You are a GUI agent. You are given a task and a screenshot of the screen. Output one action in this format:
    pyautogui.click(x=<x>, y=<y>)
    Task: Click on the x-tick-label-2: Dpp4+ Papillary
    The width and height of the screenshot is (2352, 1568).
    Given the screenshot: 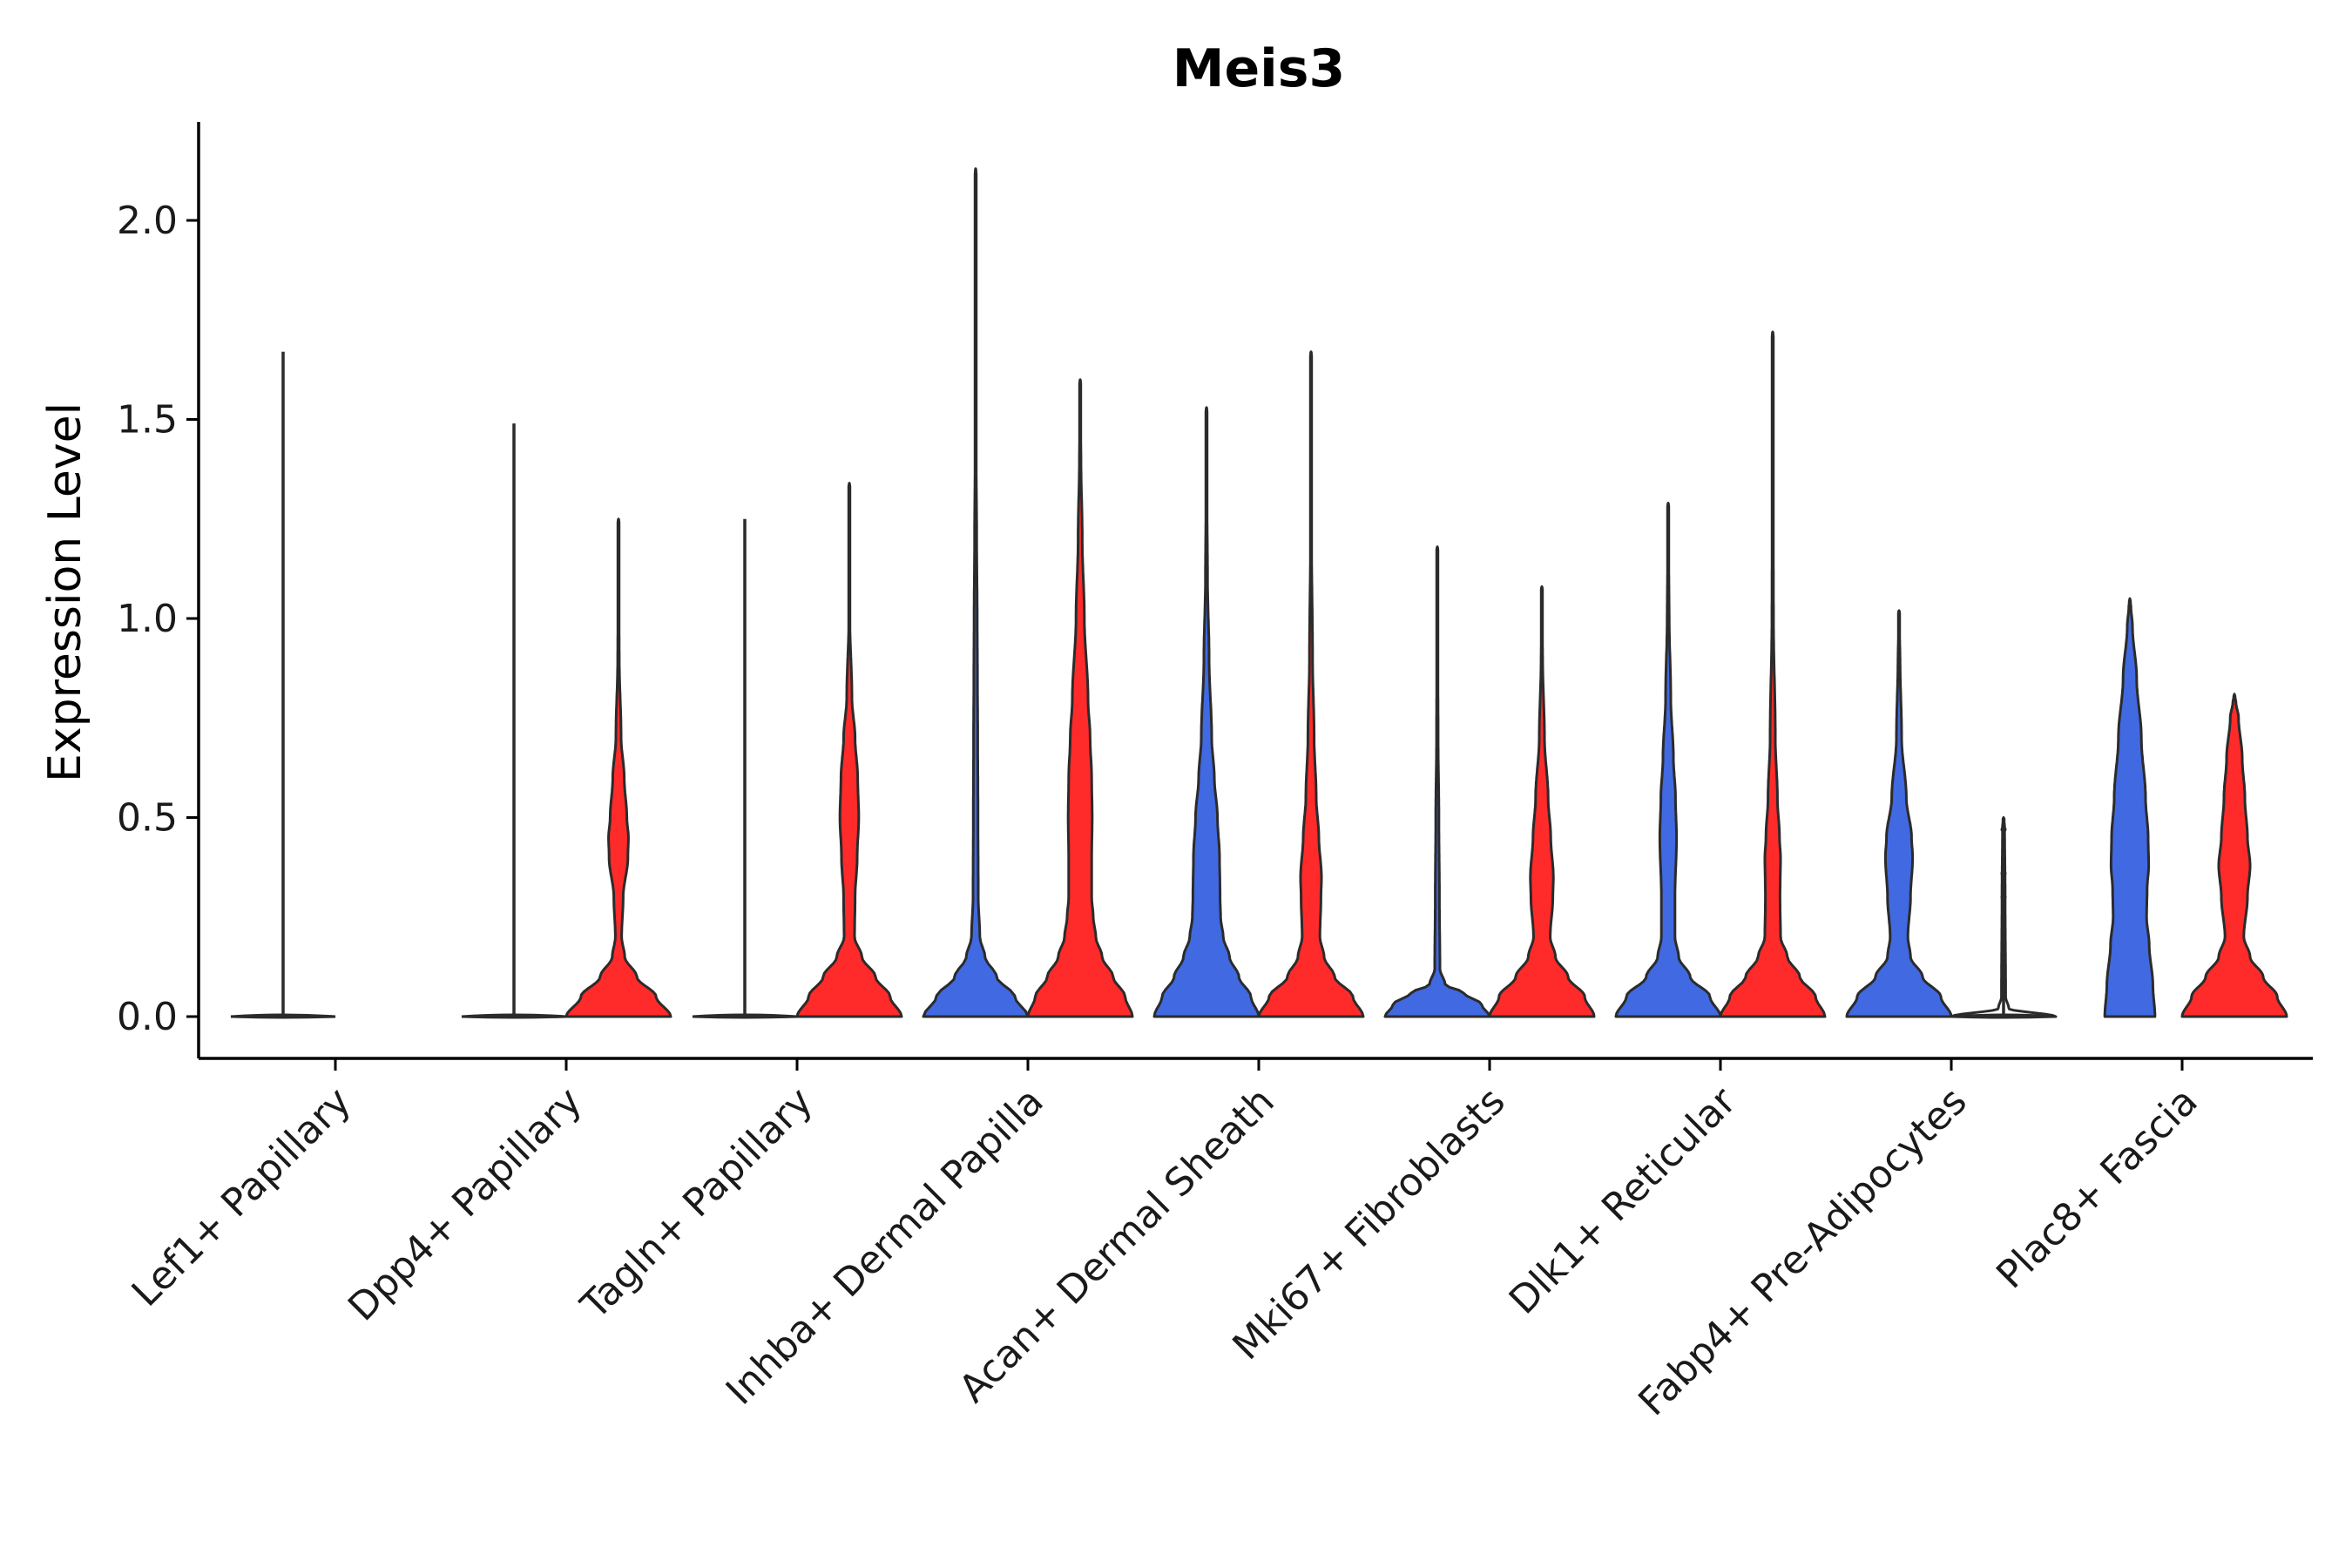 What is the action you would take?
    pyautogui.click(x=465, y=1204)
    